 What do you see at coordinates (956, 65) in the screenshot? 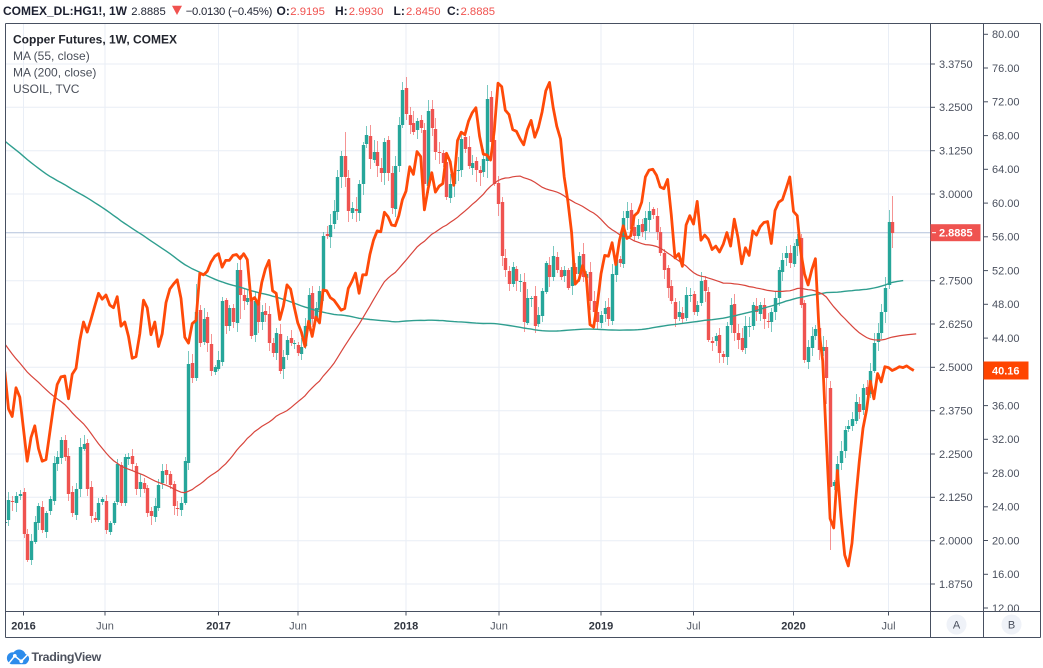
I see `svg-text: 3.3750` at bounding box center [956, 65].